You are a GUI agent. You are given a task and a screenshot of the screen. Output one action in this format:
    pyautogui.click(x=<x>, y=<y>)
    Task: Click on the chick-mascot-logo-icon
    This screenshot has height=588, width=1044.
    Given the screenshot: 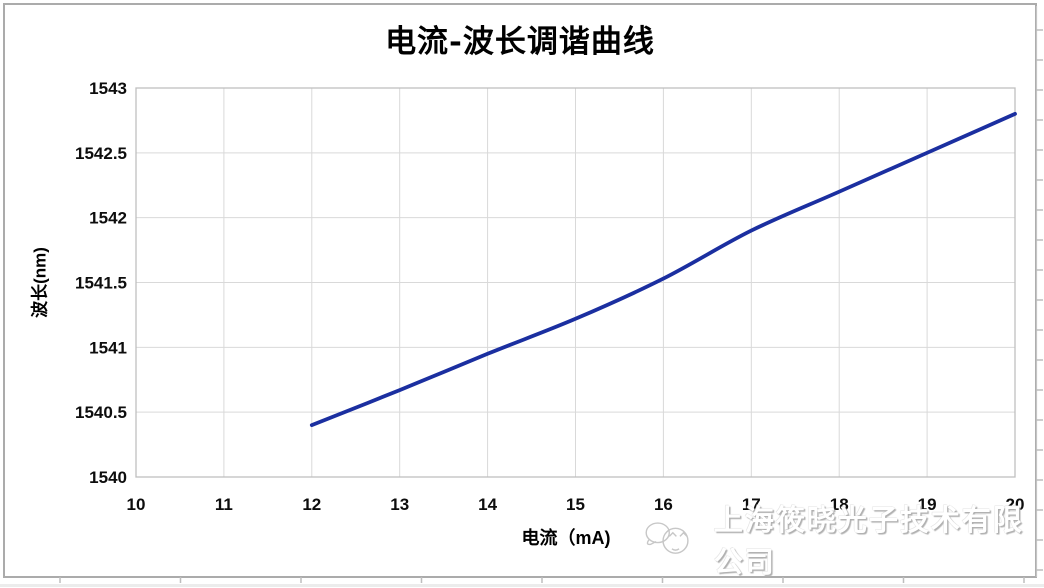 What is the action you would take?
    pyautogui.click(x=667, y=538)
    